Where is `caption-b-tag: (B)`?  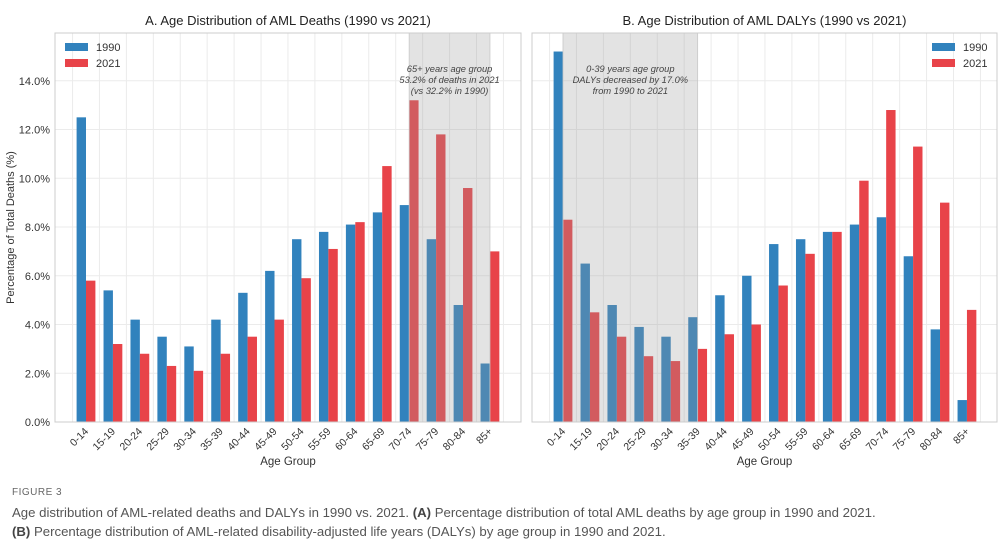
caption-b-tag: (B) is located at coordinates (21, 531).